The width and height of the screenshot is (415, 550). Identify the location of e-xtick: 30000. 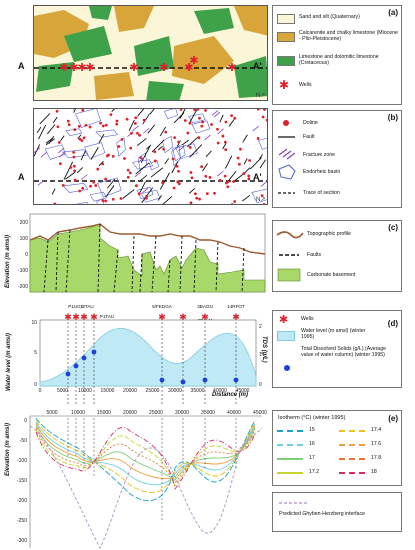
(182, 413).